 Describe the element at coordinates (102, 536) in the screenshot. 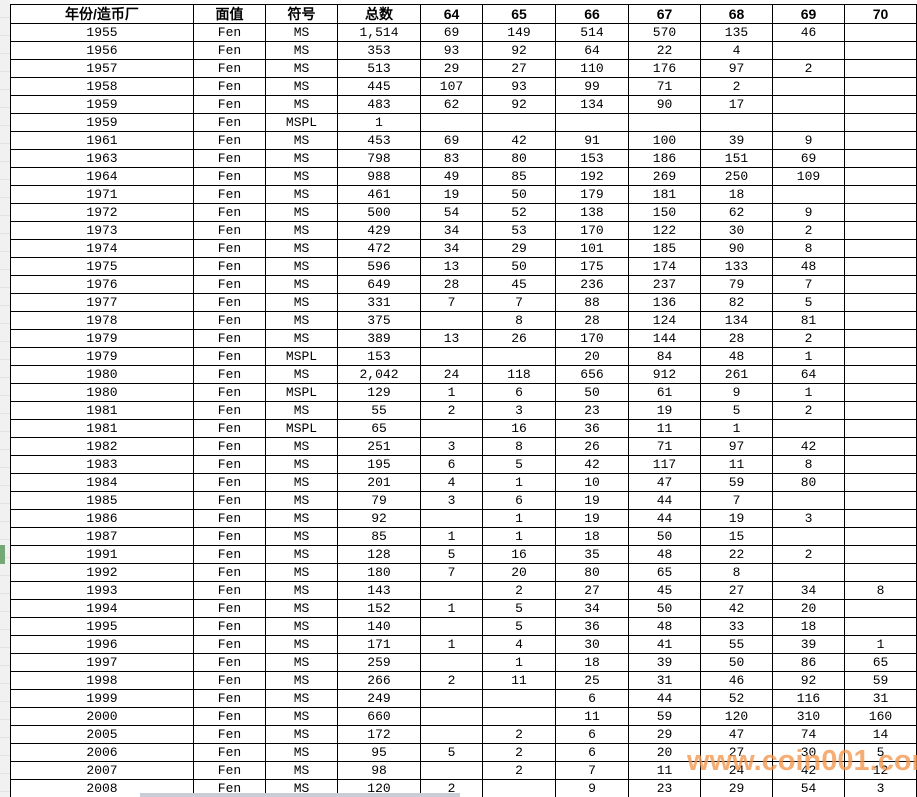

I see `cell: 1987` at that location.